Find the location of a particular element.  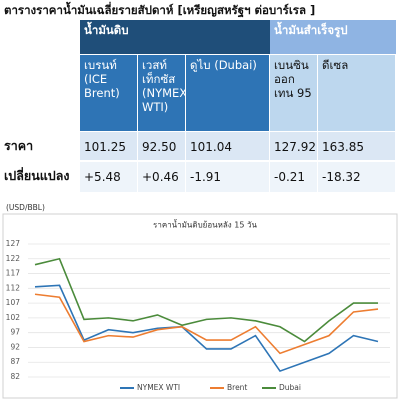

table-value: -18.32 is located at coordinates (356, 177).